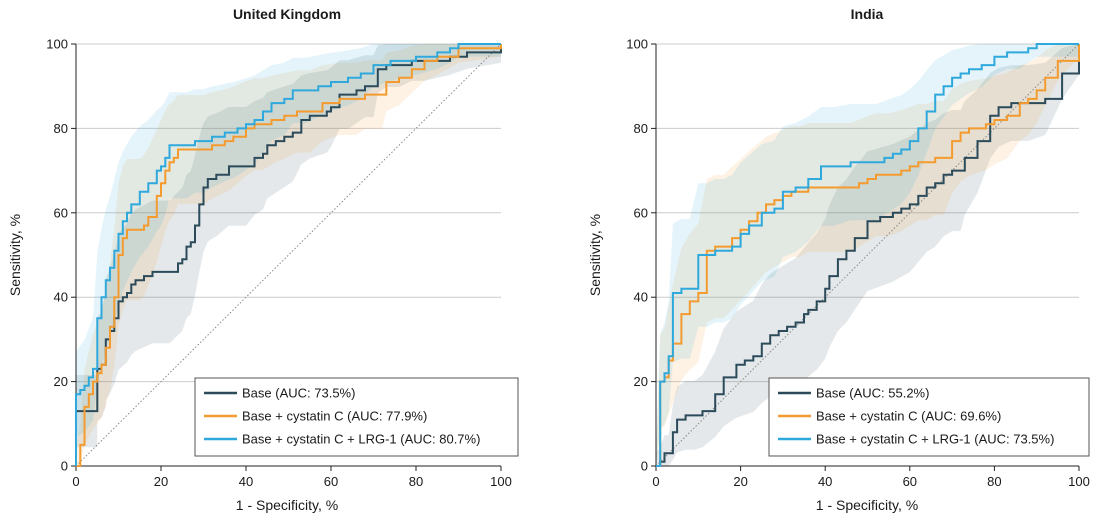 The image size is (1096, 526). I want to click on legend-entry: Base + cystatin C + LRG-1 (AUC: 80.7%), so click(361, 439).